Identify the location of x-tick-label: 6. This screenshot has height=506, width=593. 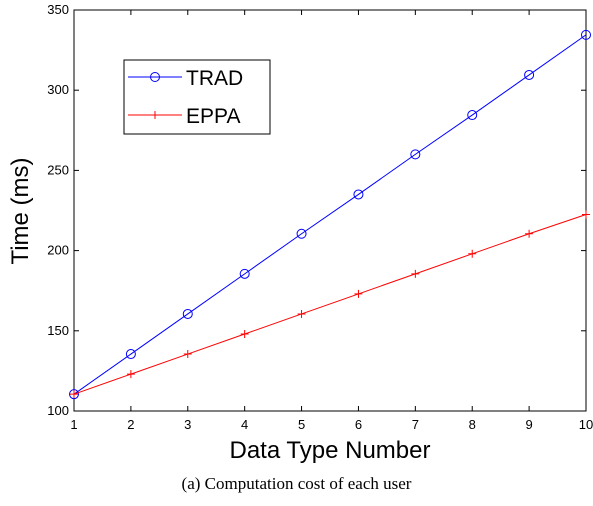
(358, 424).